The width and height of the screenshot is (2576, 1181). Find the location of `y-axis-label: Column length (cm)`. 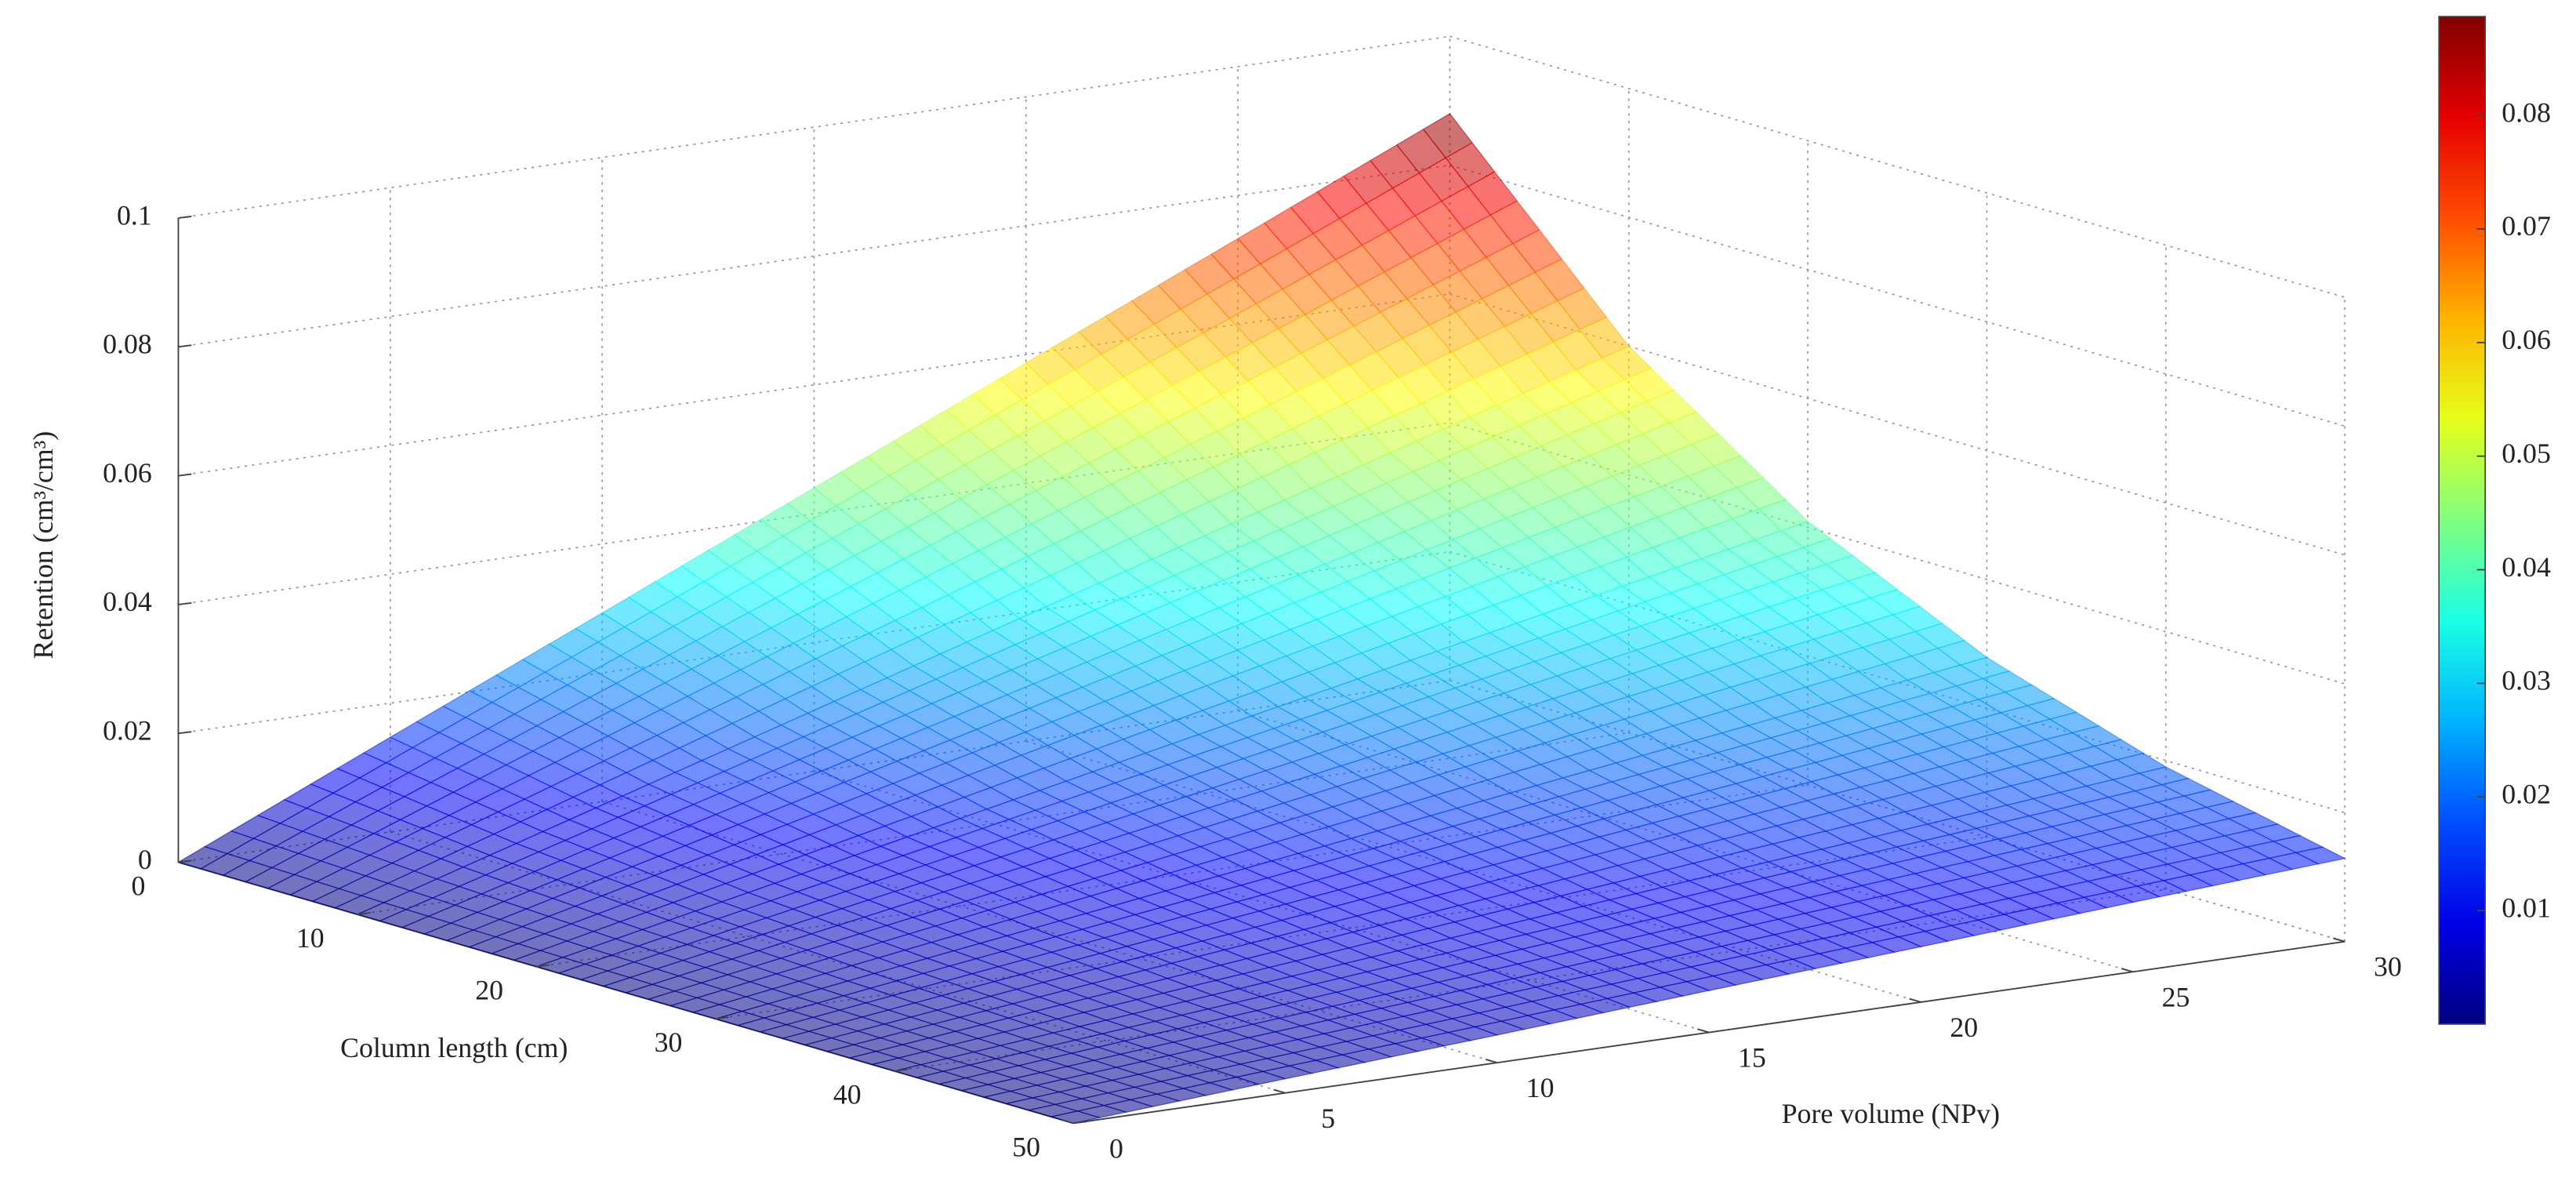

y-axis-label: Column length (cm) is located at coordinates (454, 1047).